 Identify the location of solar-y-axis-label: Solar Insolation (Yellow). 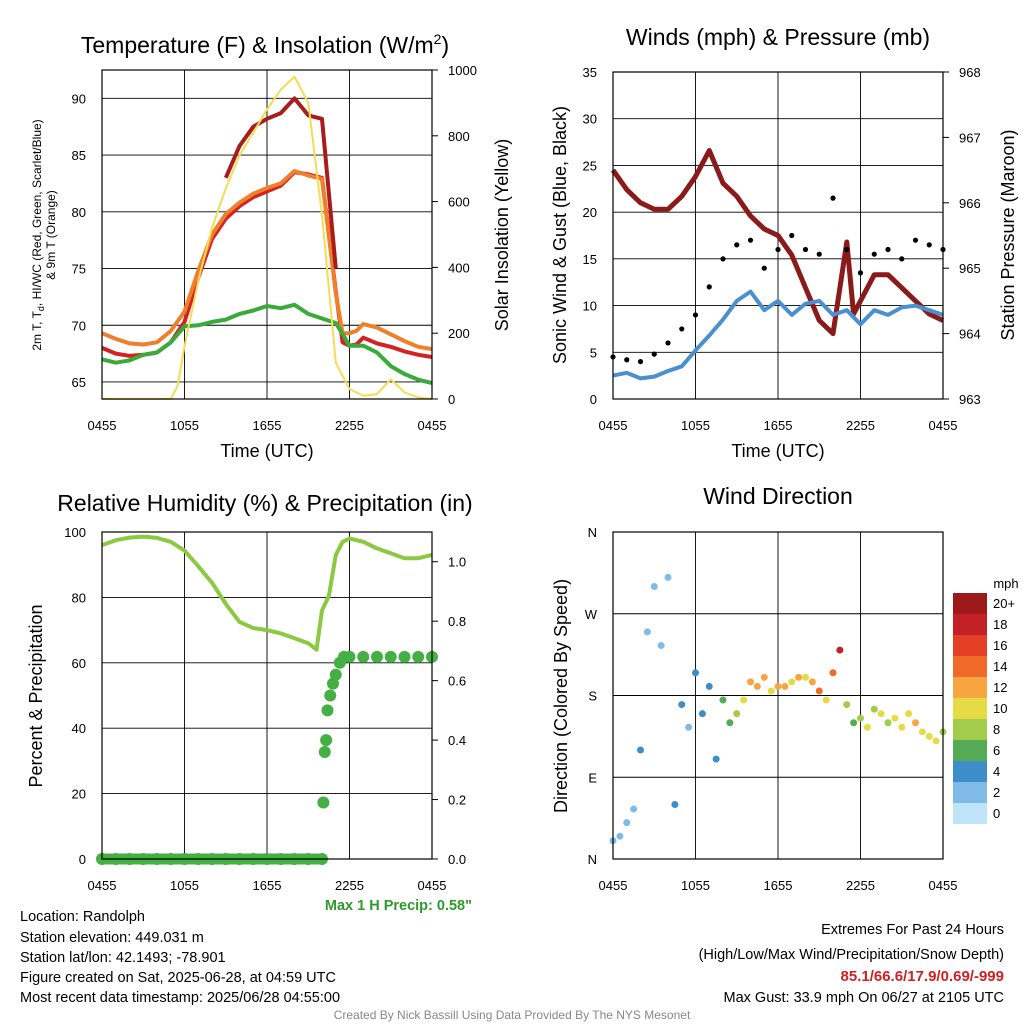
(502, 235).